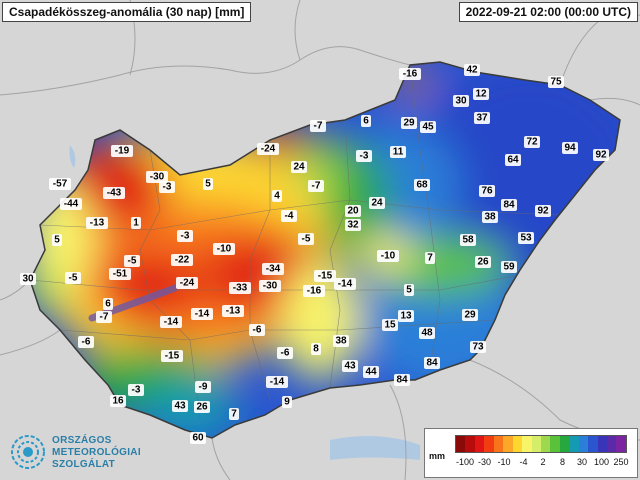 This screenshot has width=640, height=480. I want to click on station-value: 68, so click(422, 185).